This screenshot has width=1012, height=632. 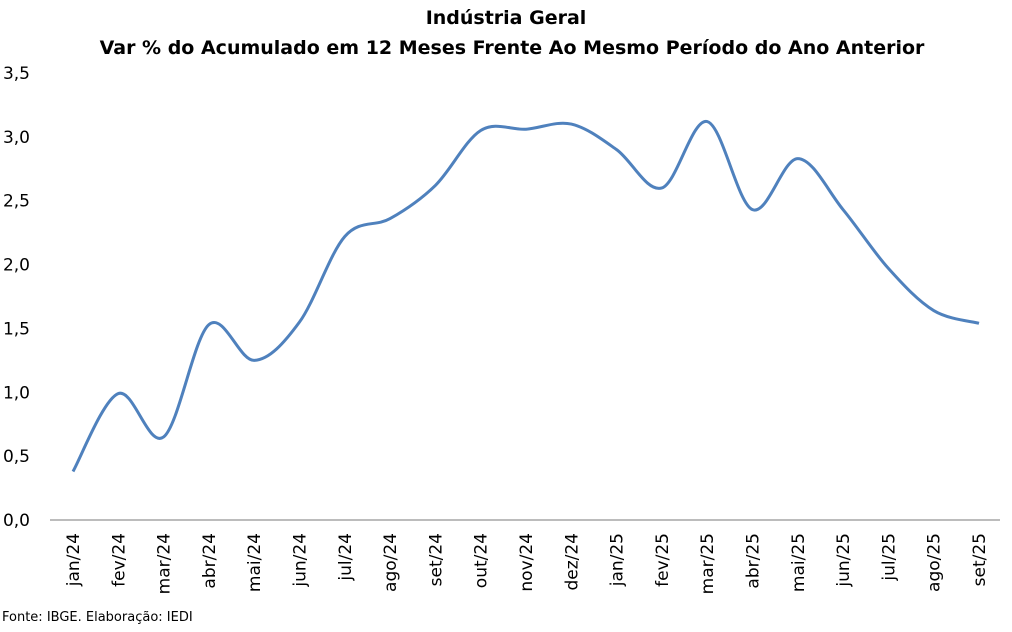 I want to click on x-tick-label: fev/24, so click(x=119, y=560).